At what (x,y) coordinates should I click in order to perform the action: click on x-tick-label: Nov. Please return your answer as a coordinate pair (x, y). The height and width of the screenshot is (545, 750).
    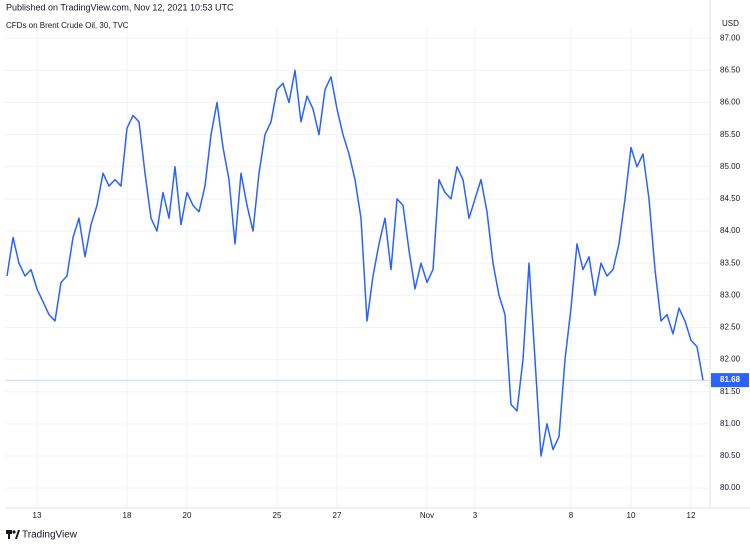
    Looking at the image, I should click on (427, 515).